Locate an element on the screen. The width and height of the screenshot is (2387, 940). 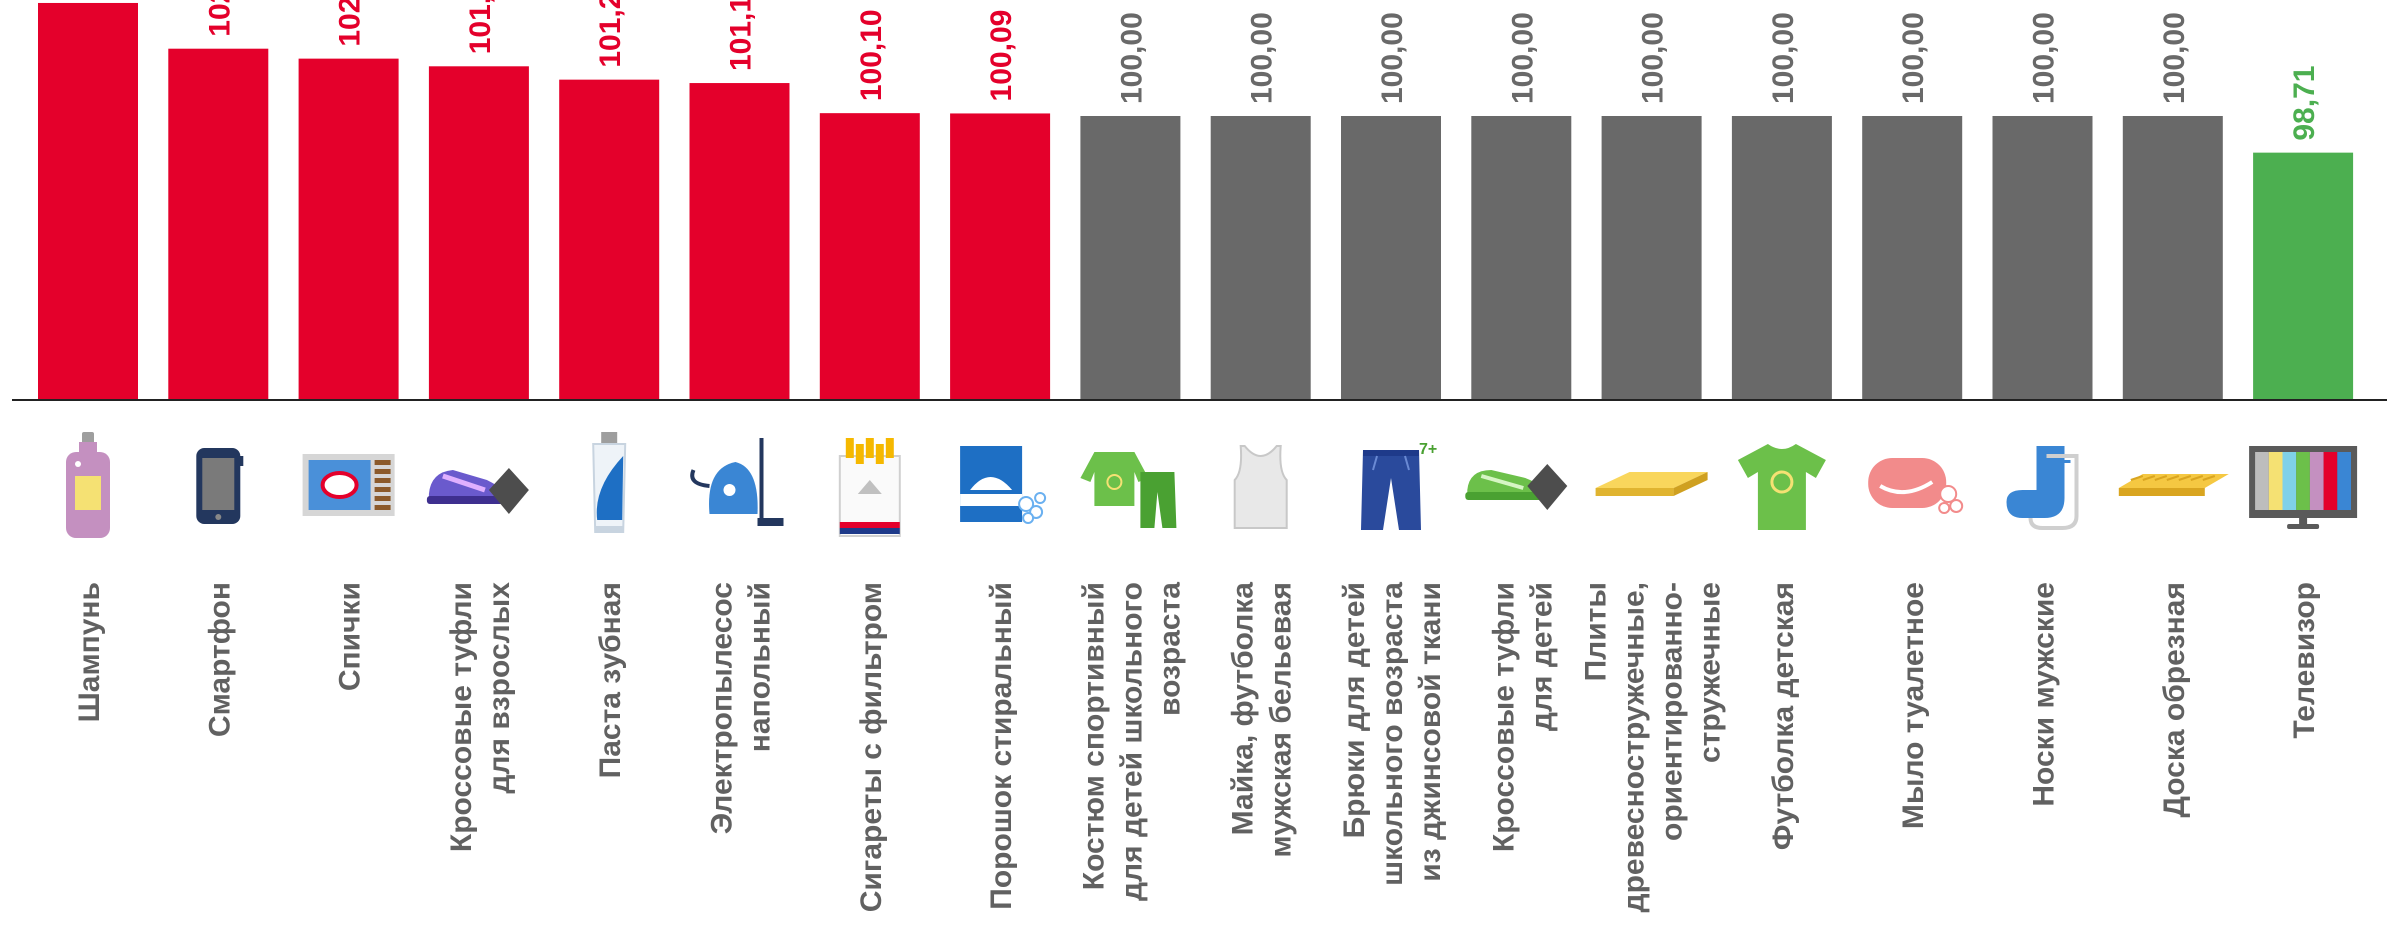
bar-брюки-для-детей-школьного-возраста-из-джинсовой-ткани is located at coordinates (1391, 258).